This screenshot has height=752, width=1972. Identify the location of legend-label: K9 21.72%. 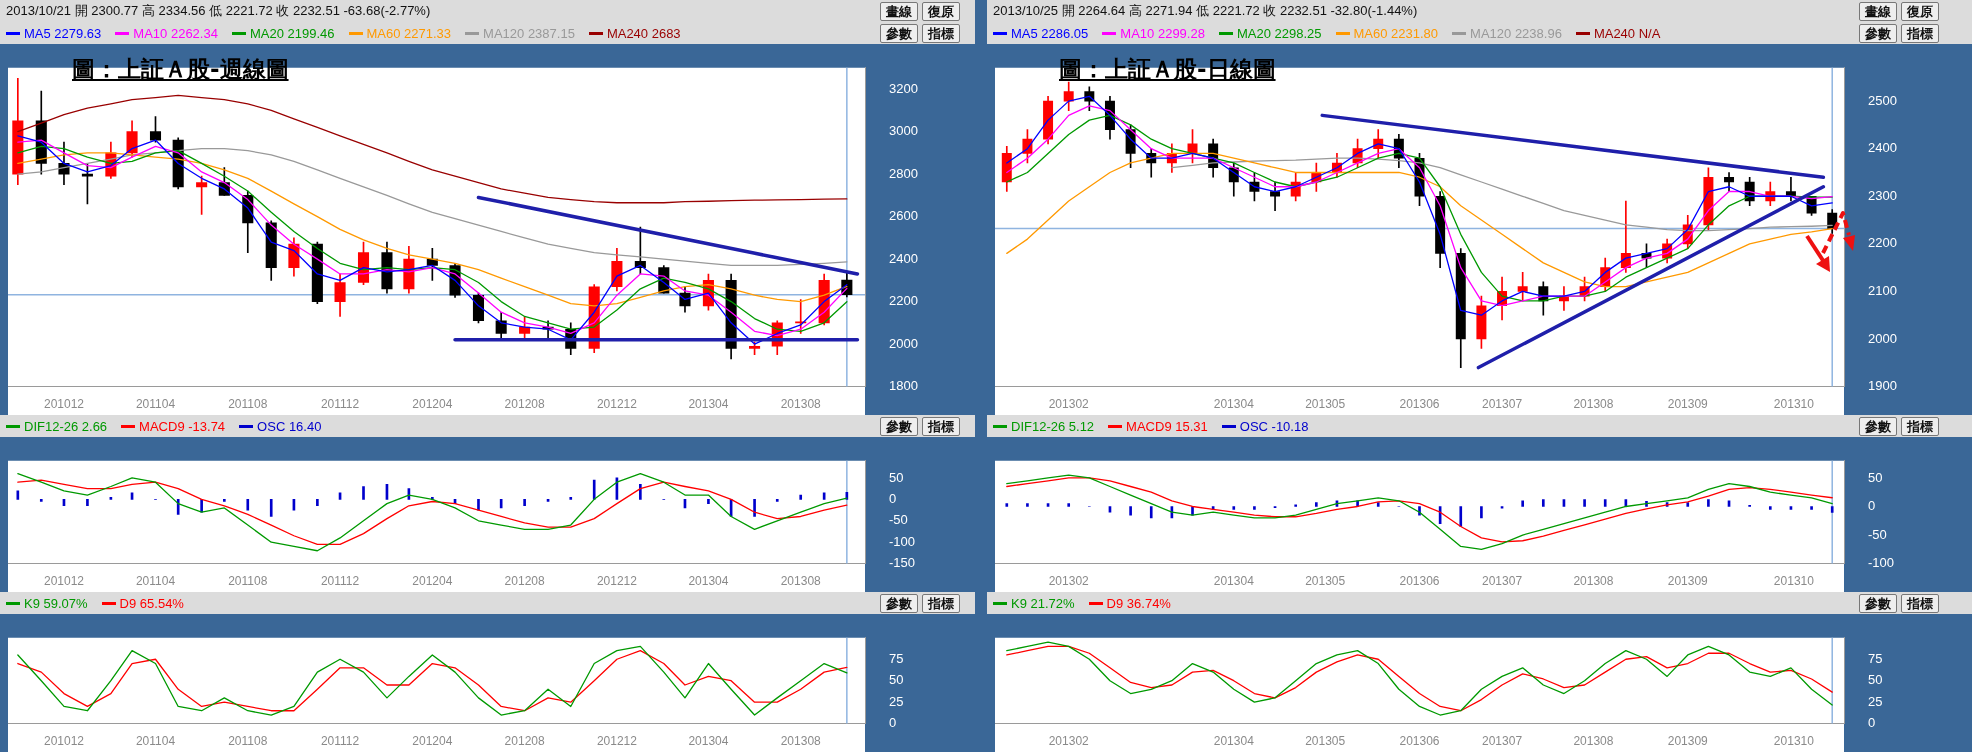
(1043, 603).